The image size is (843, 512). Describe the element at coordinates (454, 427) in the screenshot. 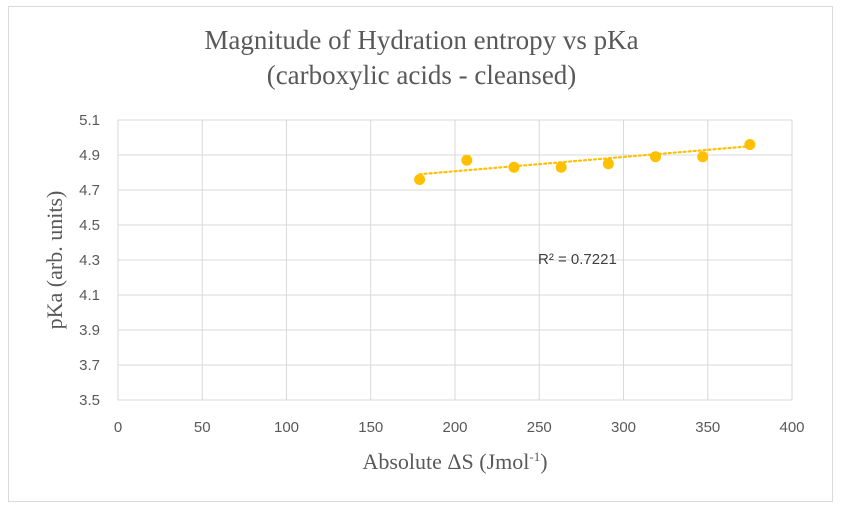

I see `x-tick-label: 200` at that location.